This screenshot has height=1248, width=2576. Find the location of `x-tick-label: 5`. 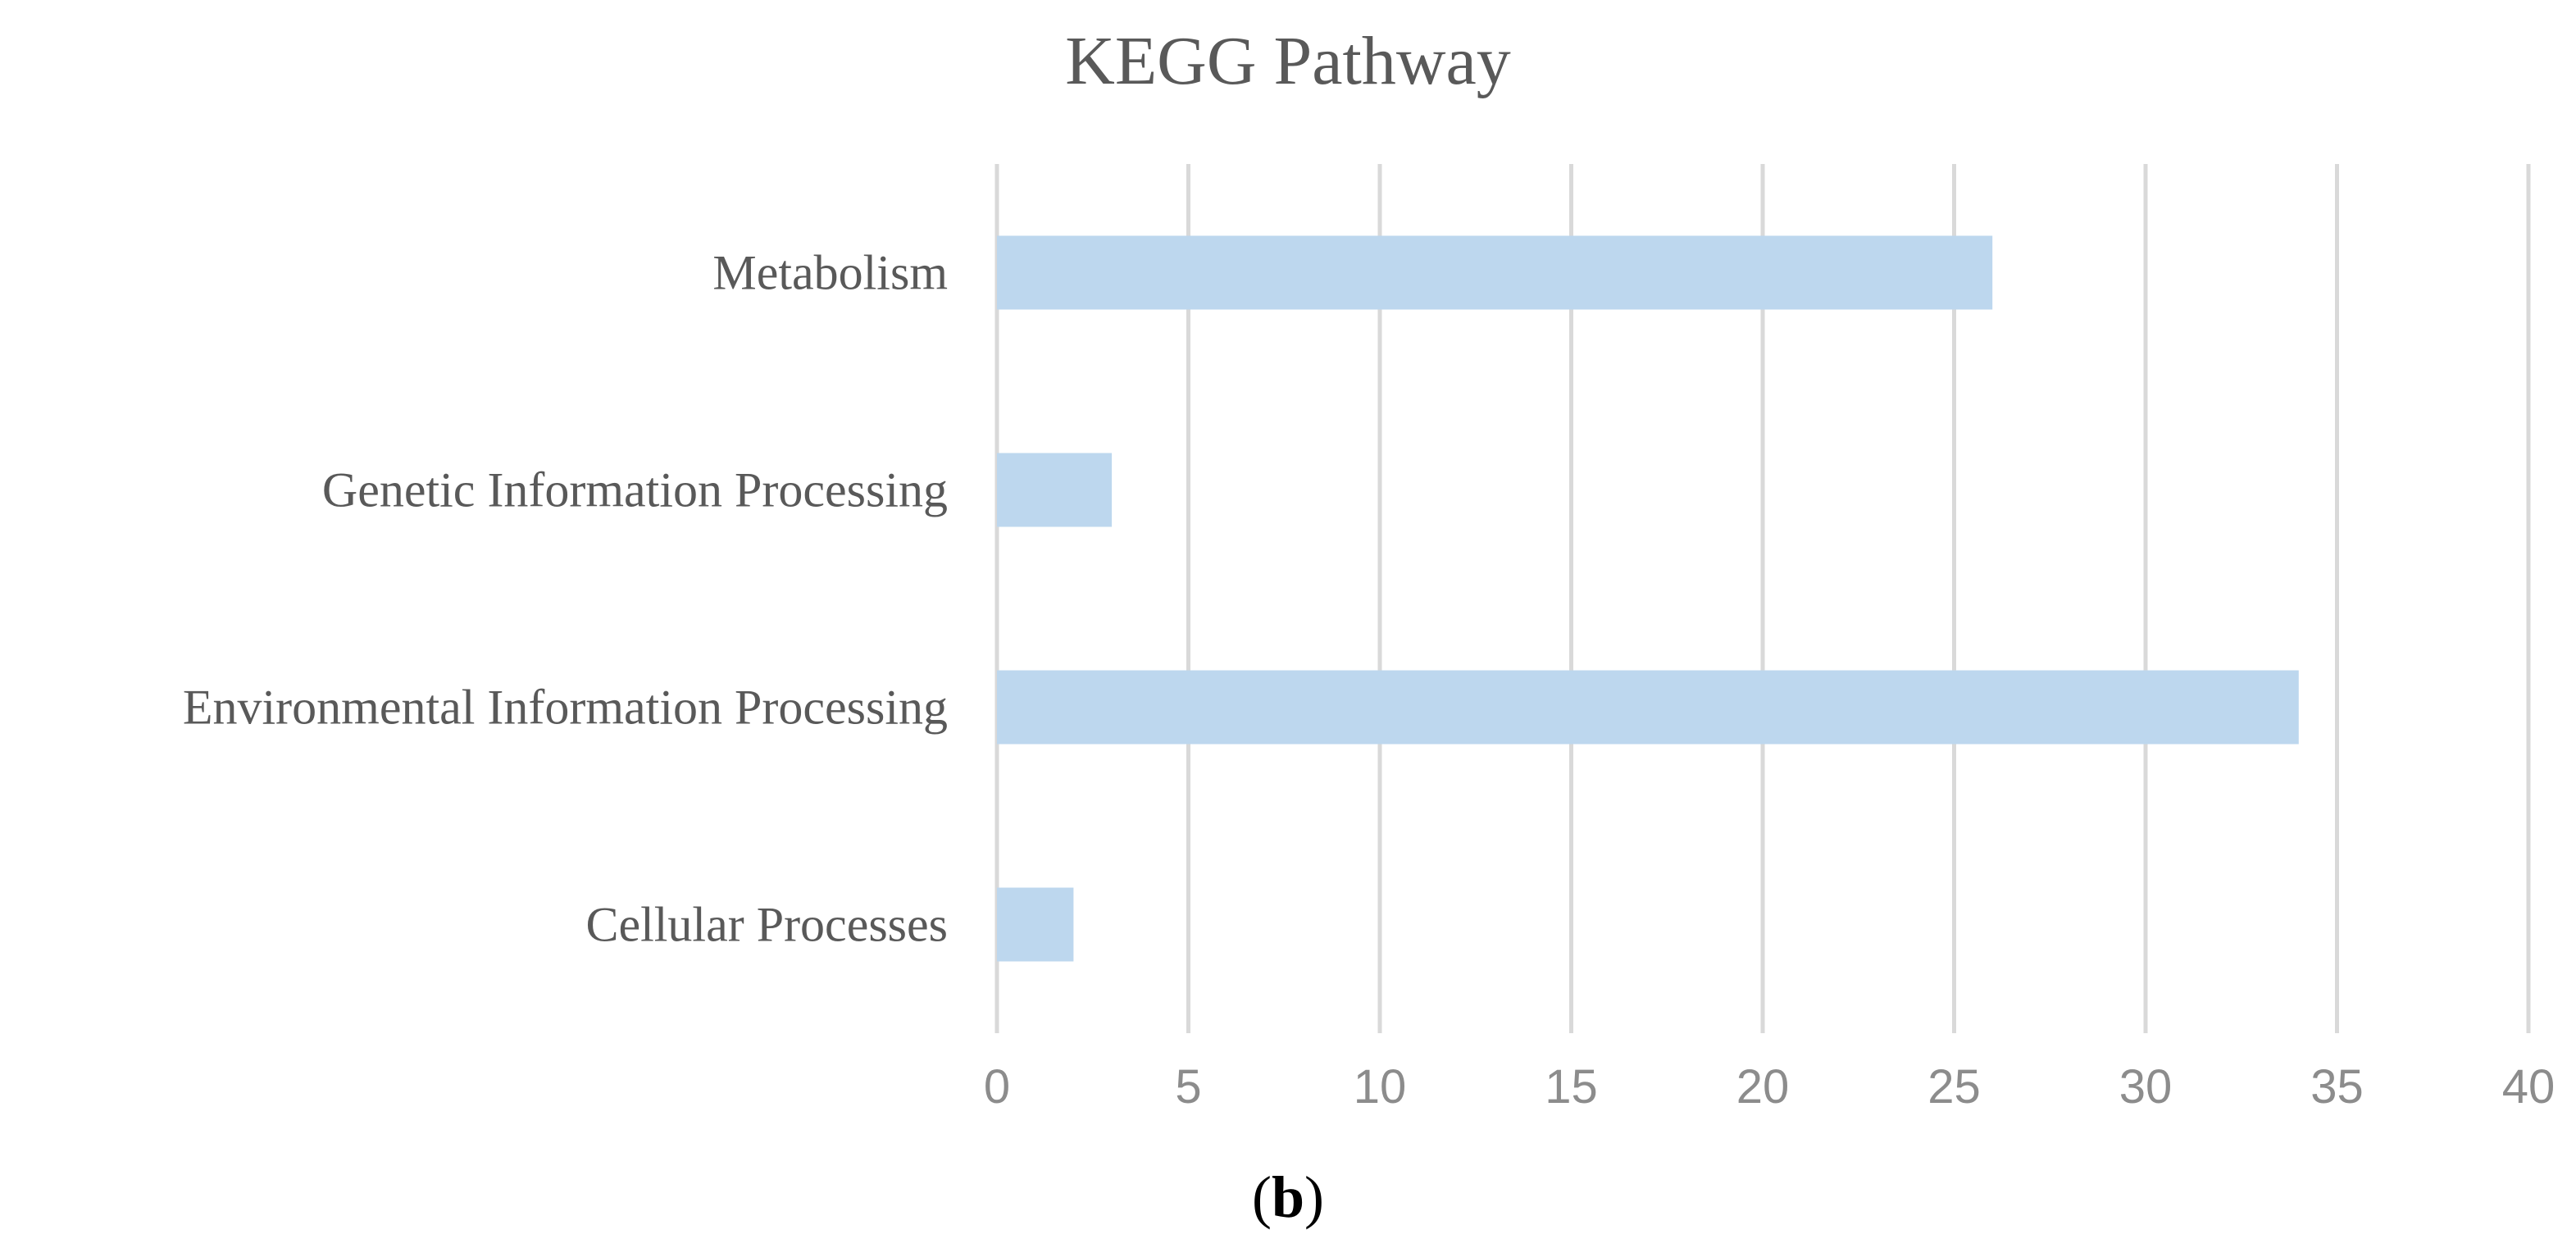

x-tick-label: 5 is located at coordinates (1188, 1087).